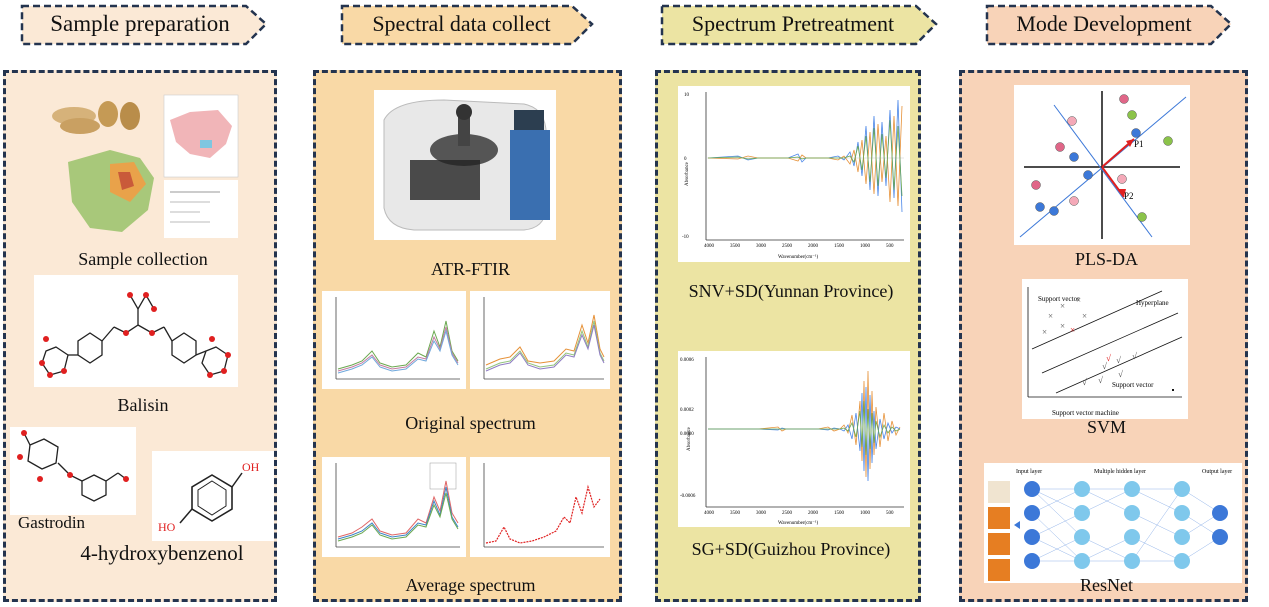 The height and width of the screenshot is (607, 1269). What do you see at coordinates (890, 246) in the screenshot?
I see `x-tick: 500` at bounding box center [890, 246].